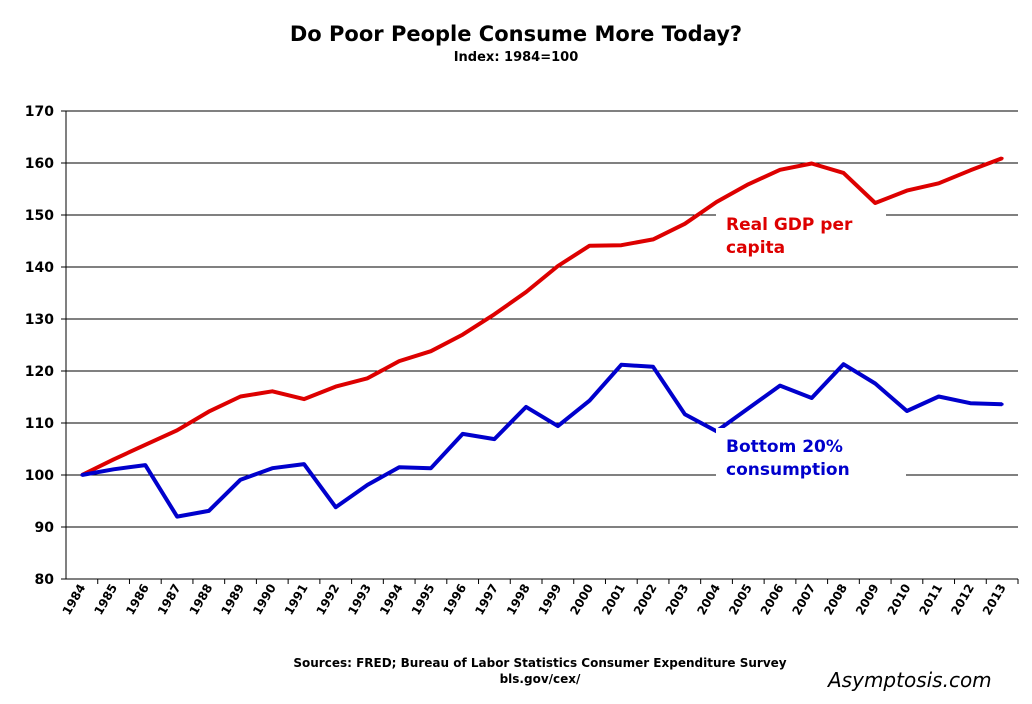  I want to click on x-tick-label: 2006, so click(772, 600).